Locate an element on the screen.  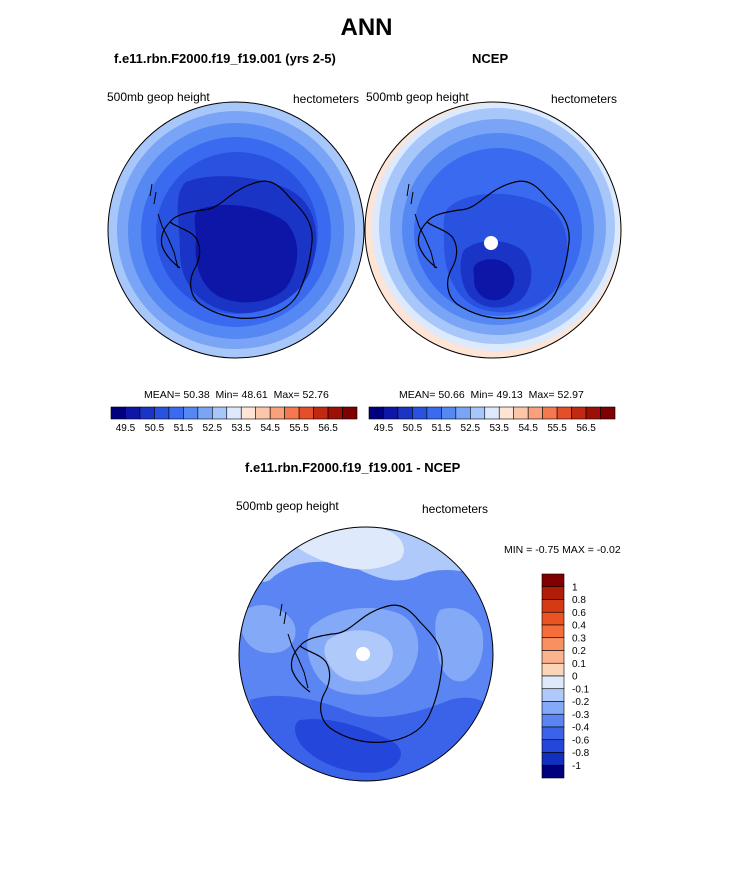
right-map is located at coordinates (493, 230).